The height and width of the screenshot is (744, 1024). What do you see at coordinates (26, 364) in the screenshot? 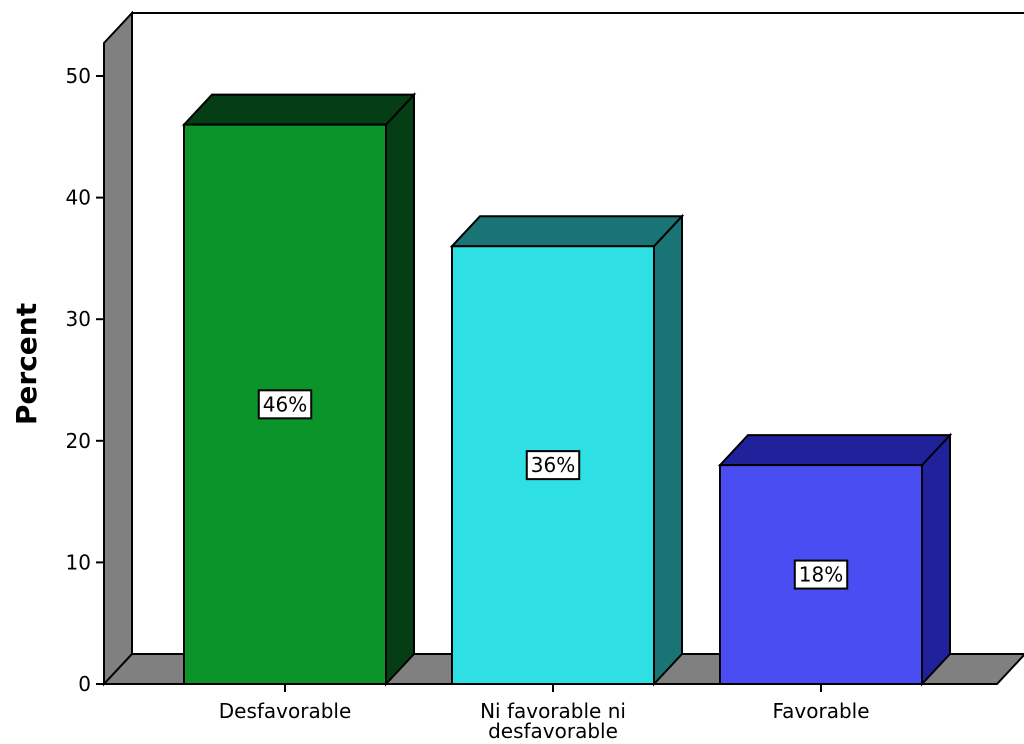
I see `y-axis-title: Percent` at bounding box center [26, 364].